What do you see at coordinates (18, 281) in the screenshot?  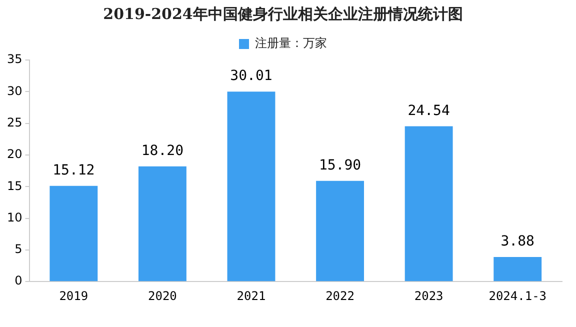 I see `y-tick-label: 0` at bounding box center [18, 281].